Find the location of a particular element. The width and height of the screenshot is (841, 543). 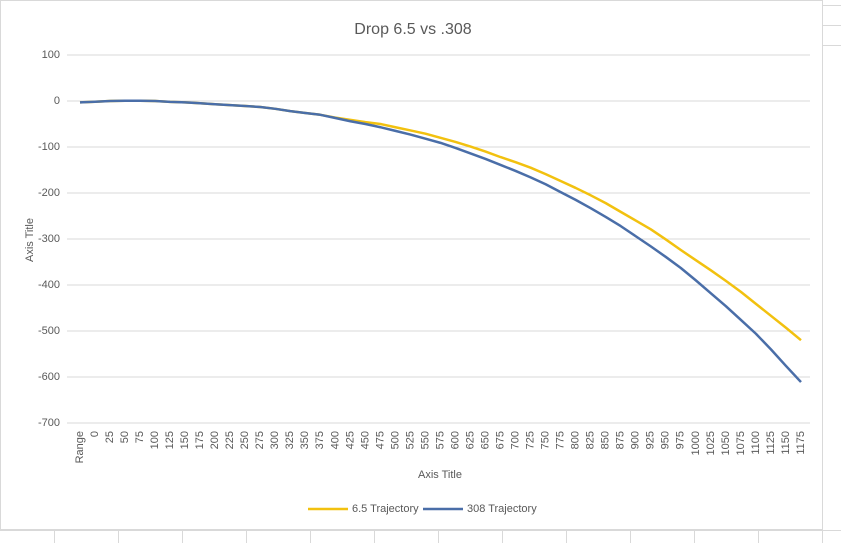

x-tick-label: 1000 is located at coordinates (696, 443).